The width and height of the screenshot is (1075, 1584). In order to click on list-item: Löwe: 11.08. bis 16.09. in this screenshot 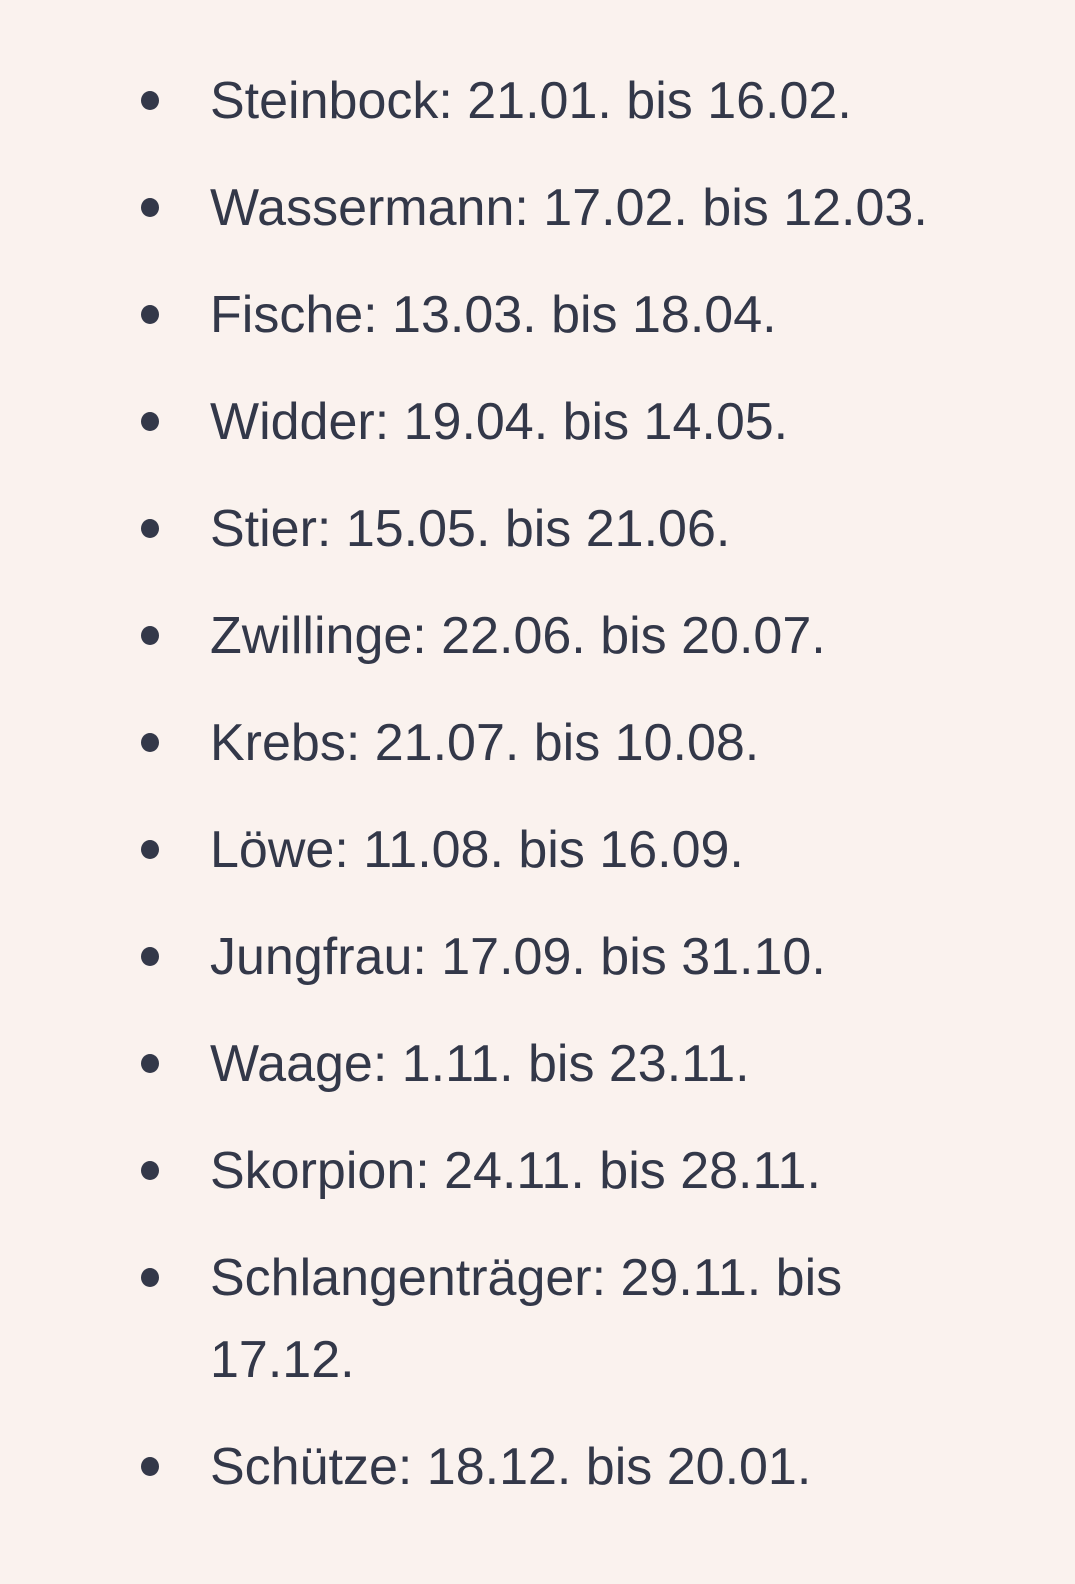, I will do `click(555, 850)`.